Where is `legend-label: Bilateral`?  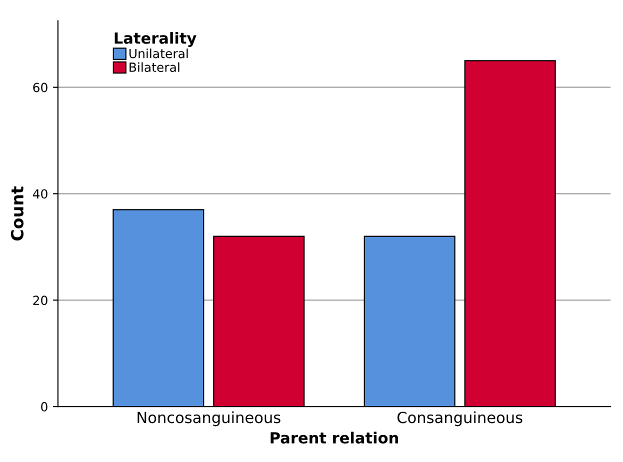
legend-label: Bilateral is located at coordinates (155, 67).